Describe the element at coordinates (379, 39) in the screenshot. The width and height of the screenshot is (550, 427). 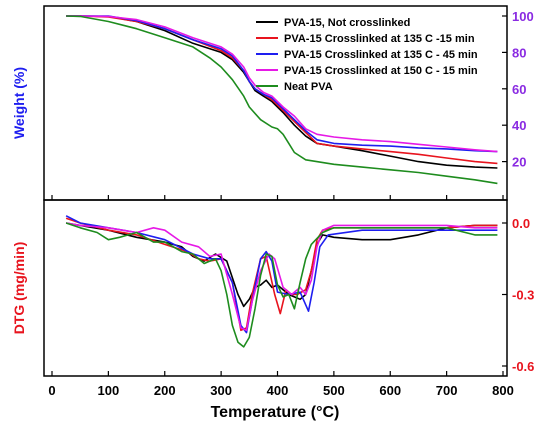
I see `legend-label-2: PVA-15 Crosslinked at 135 C -15 min` at that location.